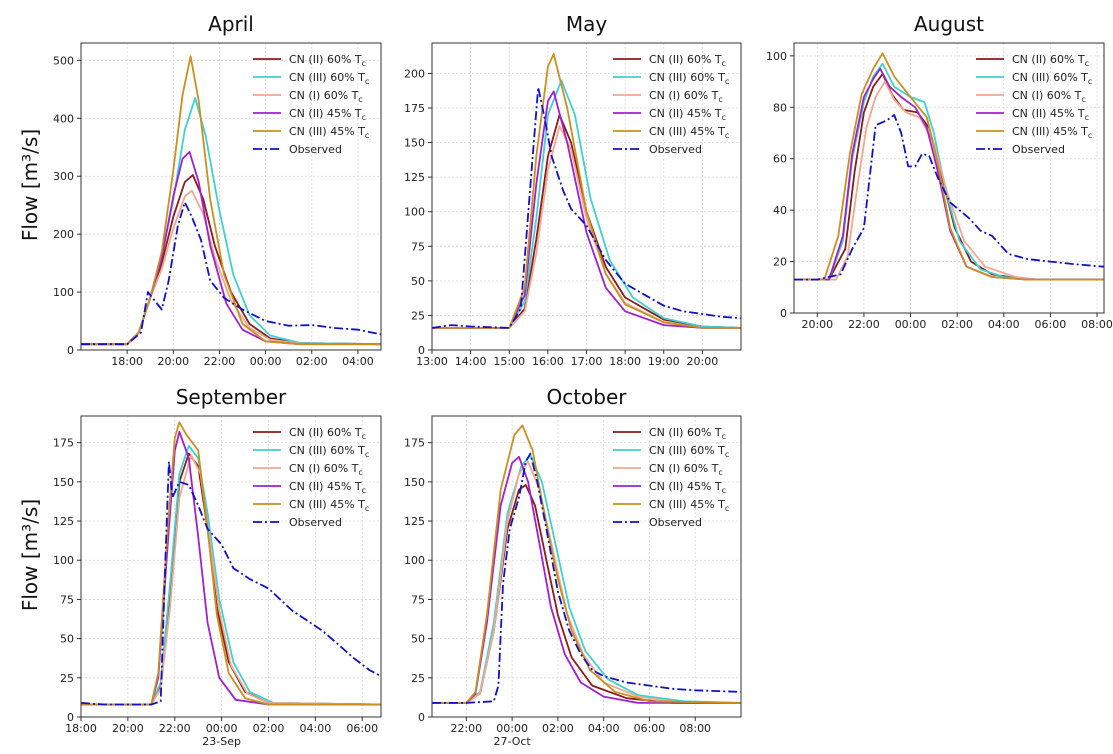 Image resolution: width=1113 pixels, height=754 pixels. What do you see at coordinates (586, 397) in the screenshot?
I see `panel-title: October` at bounding box center [586, 397].